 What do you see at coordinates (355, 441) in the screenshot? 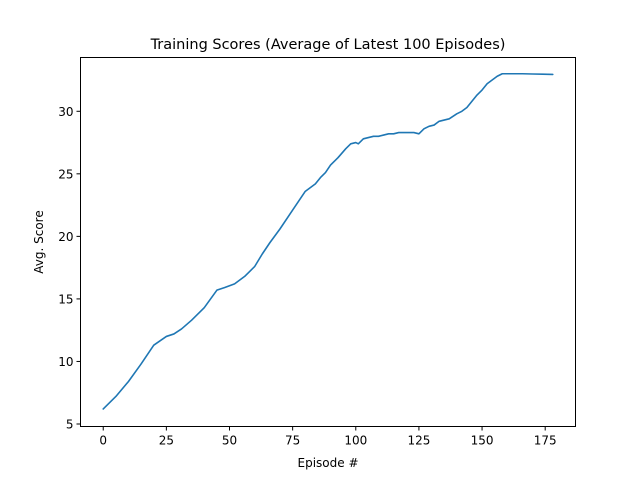
I see `x-tick-label: 100` at bounding box center [355, 441].